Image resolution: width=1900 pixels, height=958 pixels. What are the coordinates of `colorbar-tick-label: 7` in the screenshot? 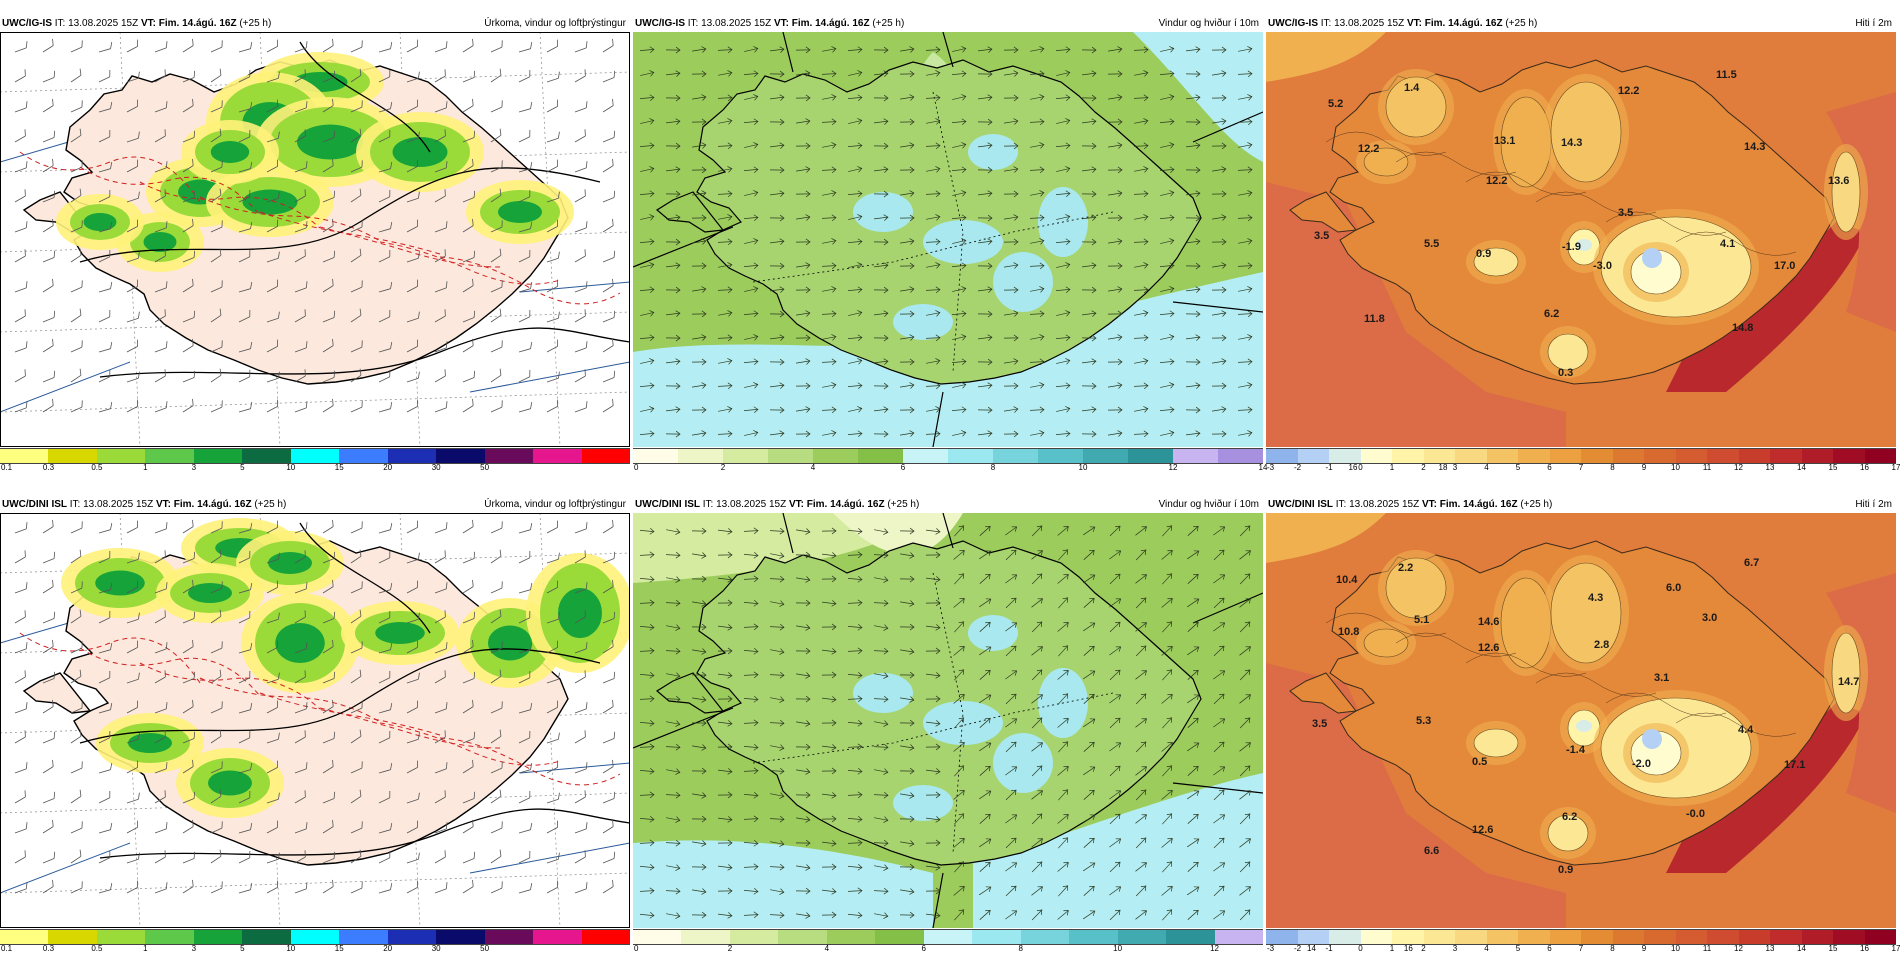 It's located at (1581, 467).